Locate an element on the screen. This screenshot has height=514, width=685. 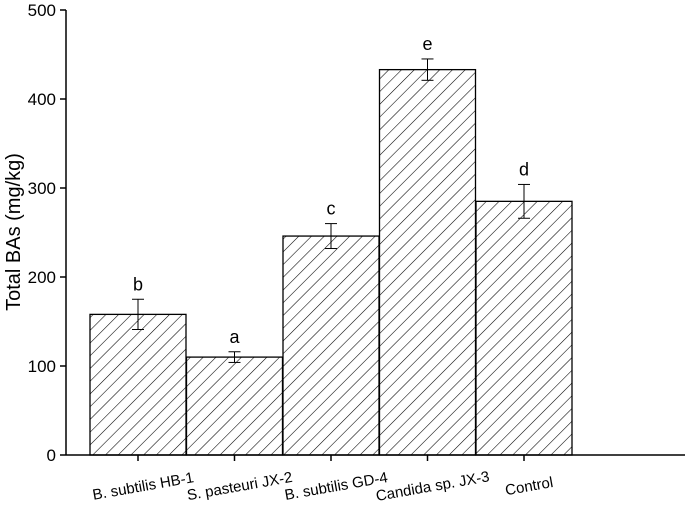
bar-group: b is located at coordinates (138, 365).